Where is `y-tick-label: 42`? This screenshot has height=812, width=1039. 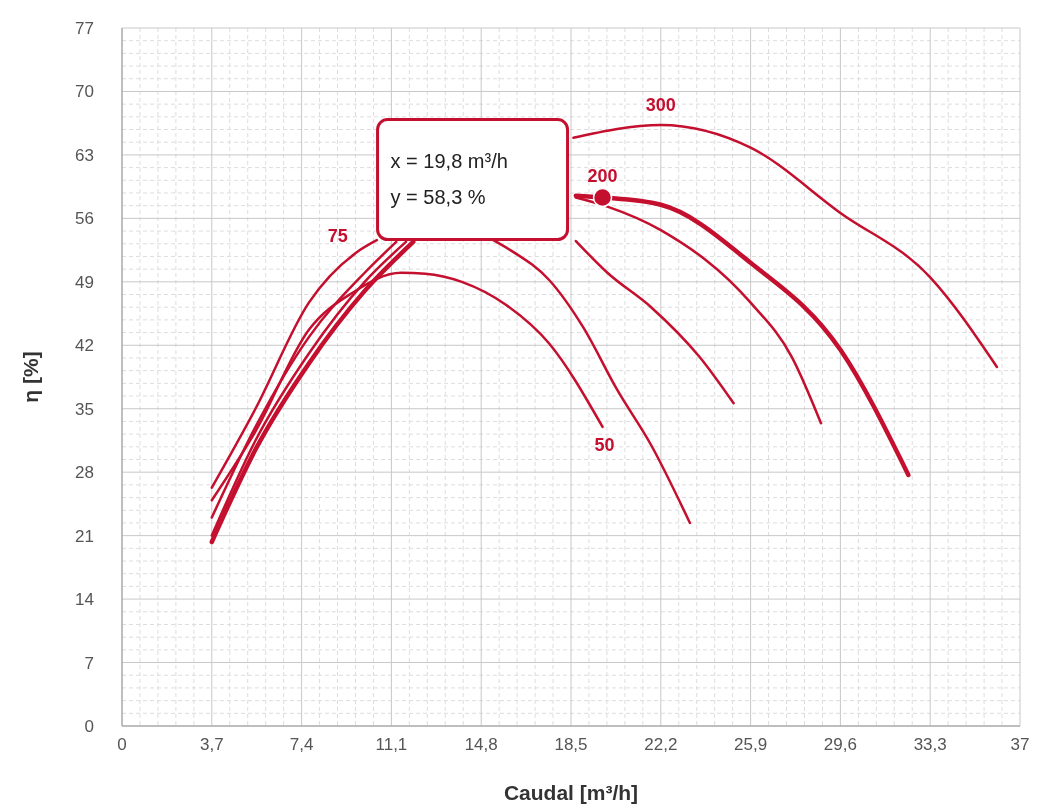
y-tick-label: 42 is located at coordinates (84, 346).